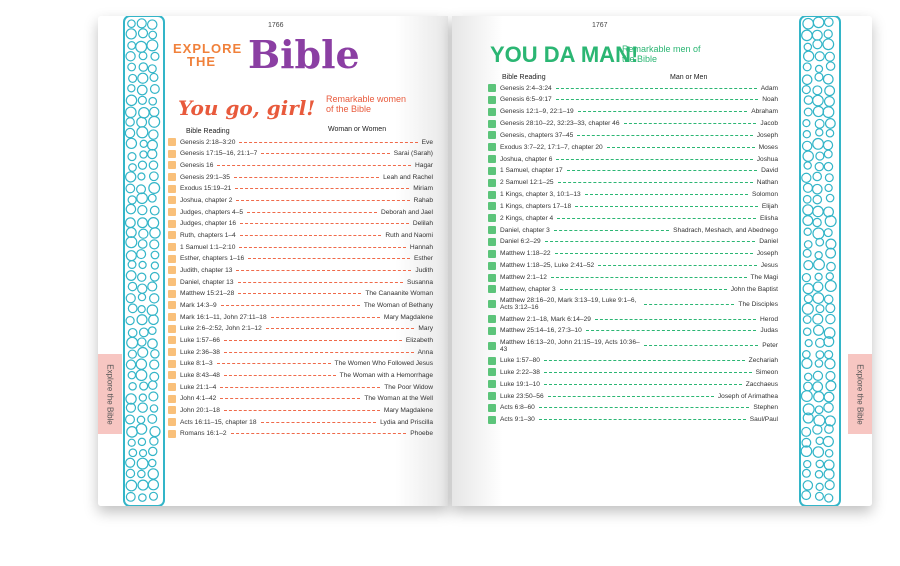  Describe the element at coordinates (522, 396) in the screenshot. I see `bible-reading: Luke 23:50–56` at that location.